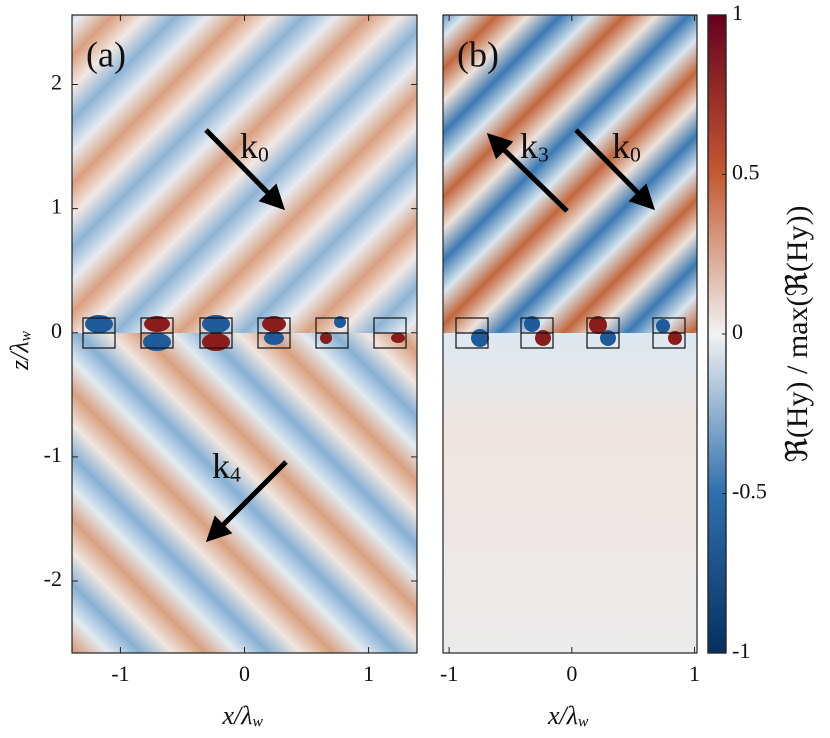 This screenshot has height=738, width=830. I want to click on y-tick-label: 2, so click(56, 82).